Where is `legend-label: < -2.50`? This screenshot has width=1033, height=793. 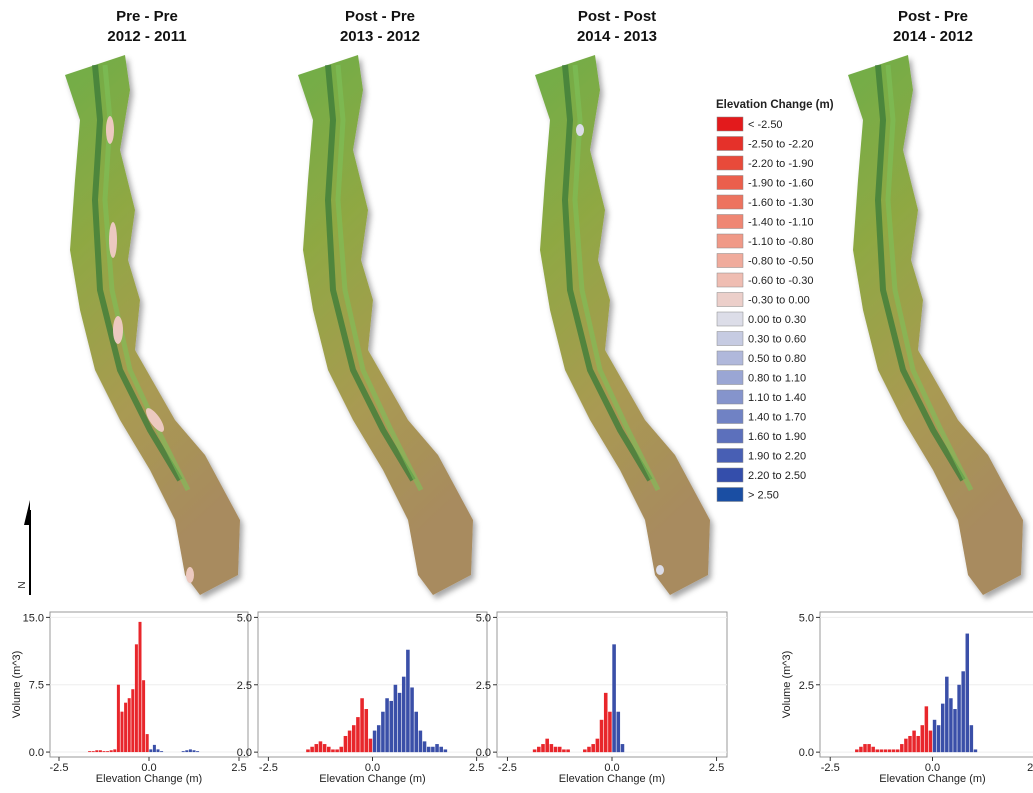
legend-label: < -2.50 is located at coordinates (765, 125).